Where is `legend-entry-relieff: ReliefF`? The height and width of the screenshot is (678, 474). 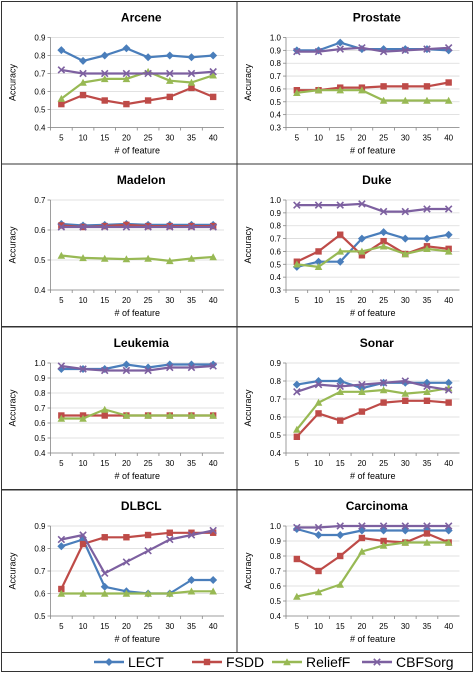
legend-entry-relieff: ReliefF is located at coordinates (311, 662).